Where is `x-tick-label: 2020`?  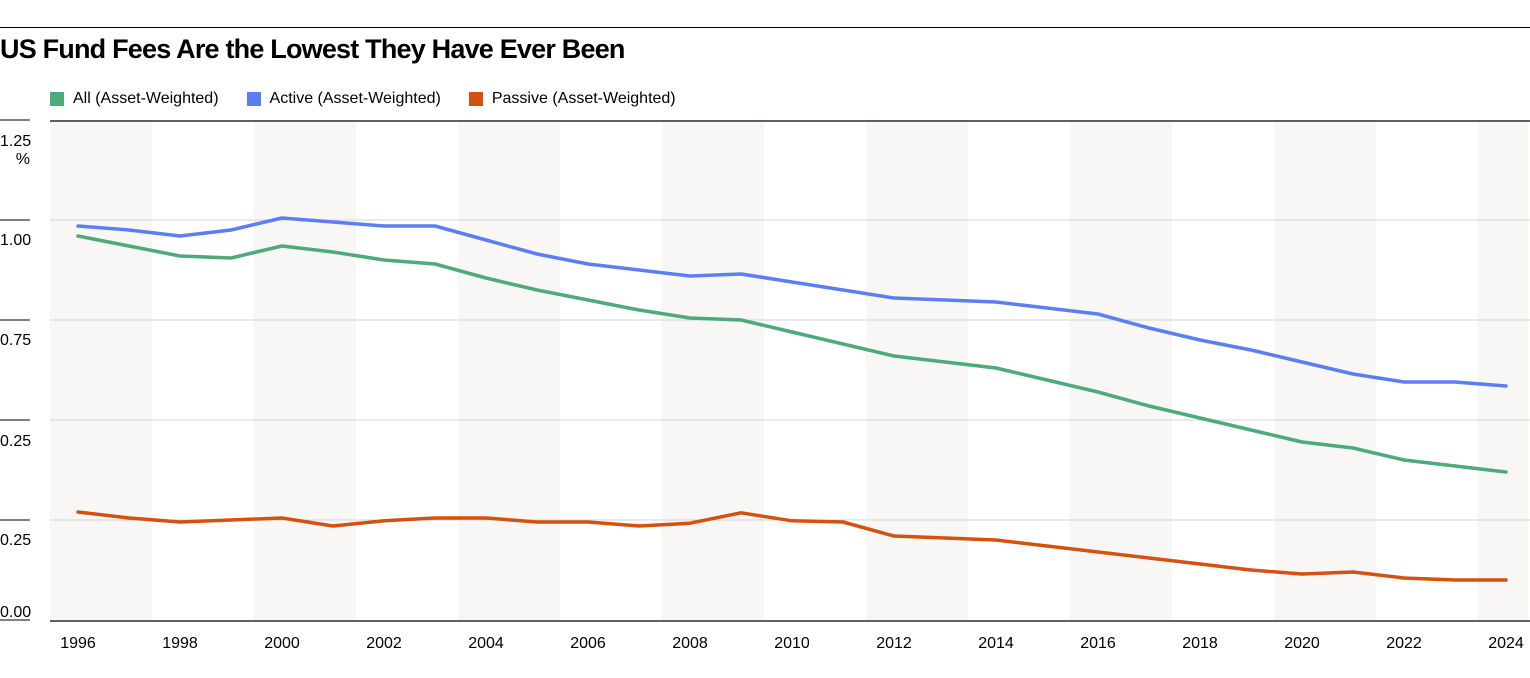 x-tick-label: 2020 is located at coordinates (1302, 643).